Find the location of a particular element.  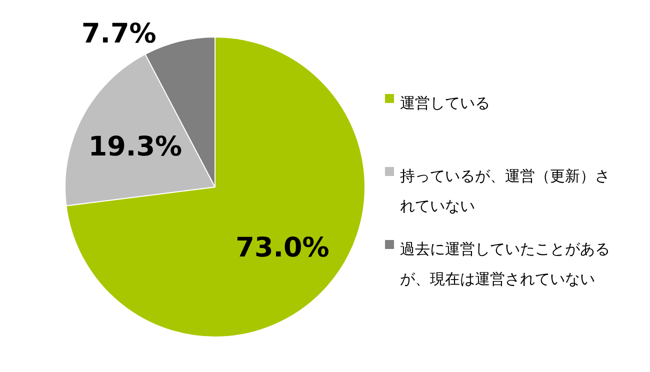

data-label: 19.3% is located at coordinates (135, 146).